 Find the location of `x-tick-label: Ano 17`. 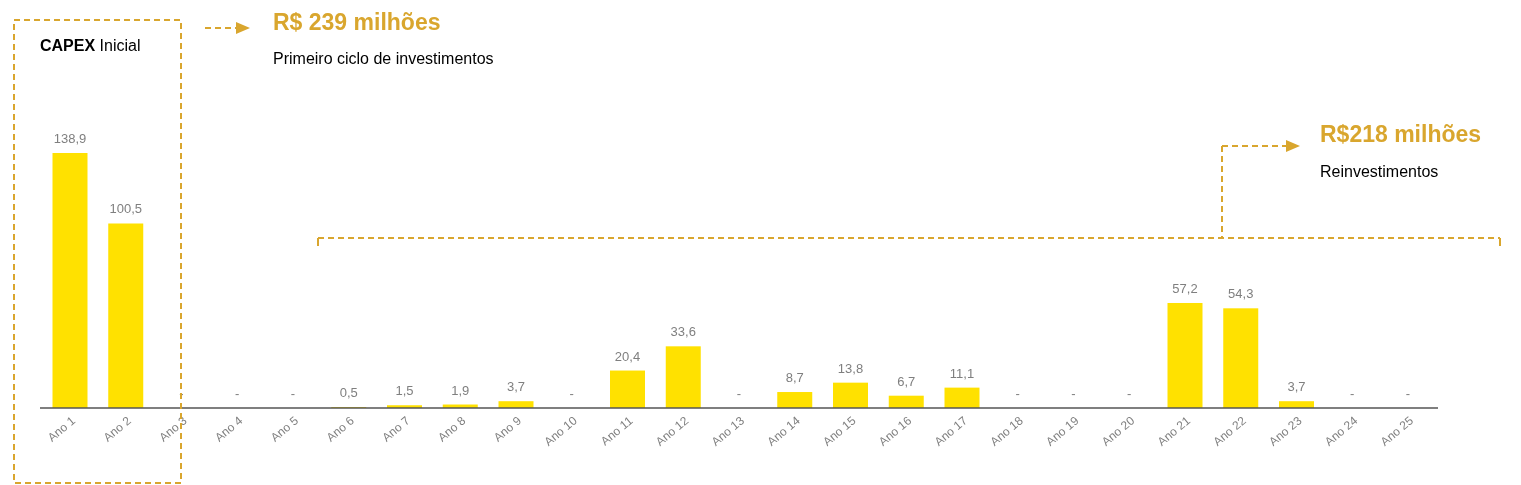

x-tick-label: Ano 17 is located at coordinates (951, 431).